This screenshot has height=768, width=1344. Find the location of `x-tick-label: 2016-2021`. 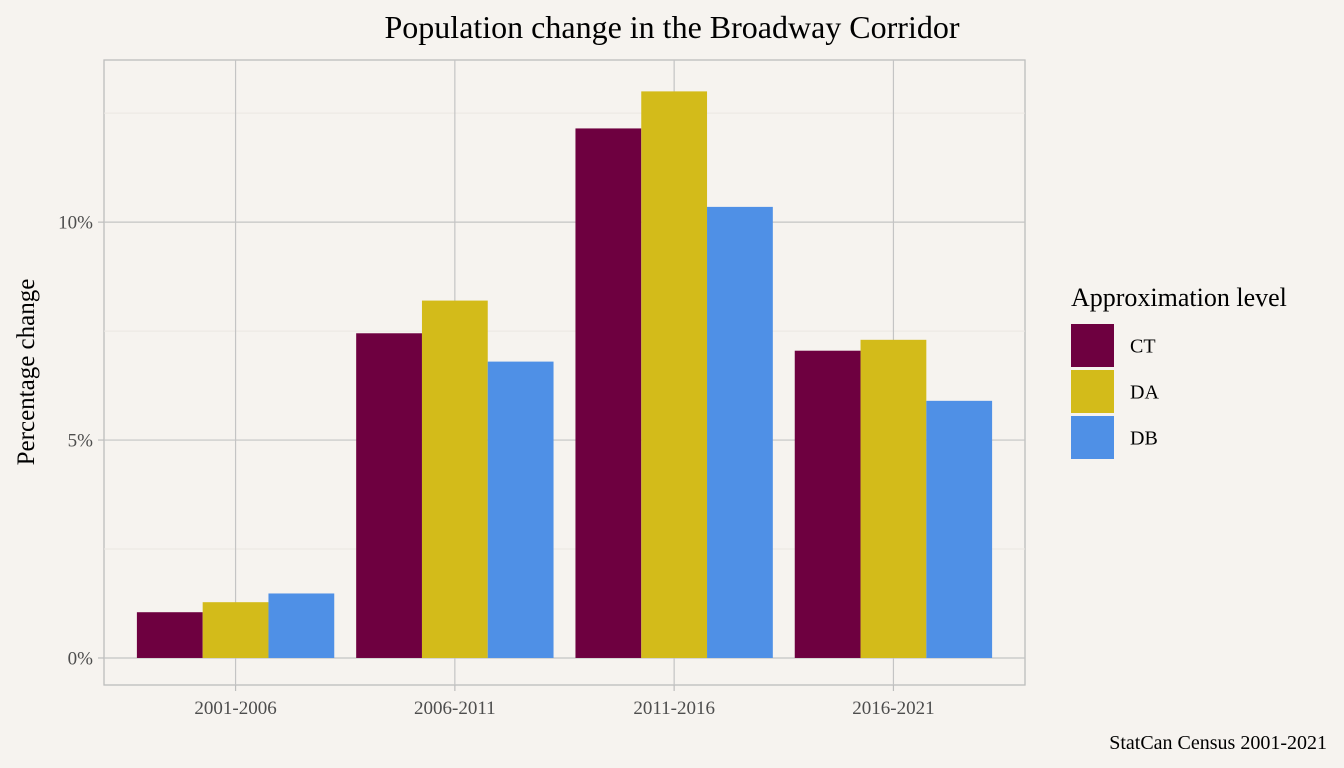

x-tick-label: 2016-2021 is located at coordinates (893, 708).